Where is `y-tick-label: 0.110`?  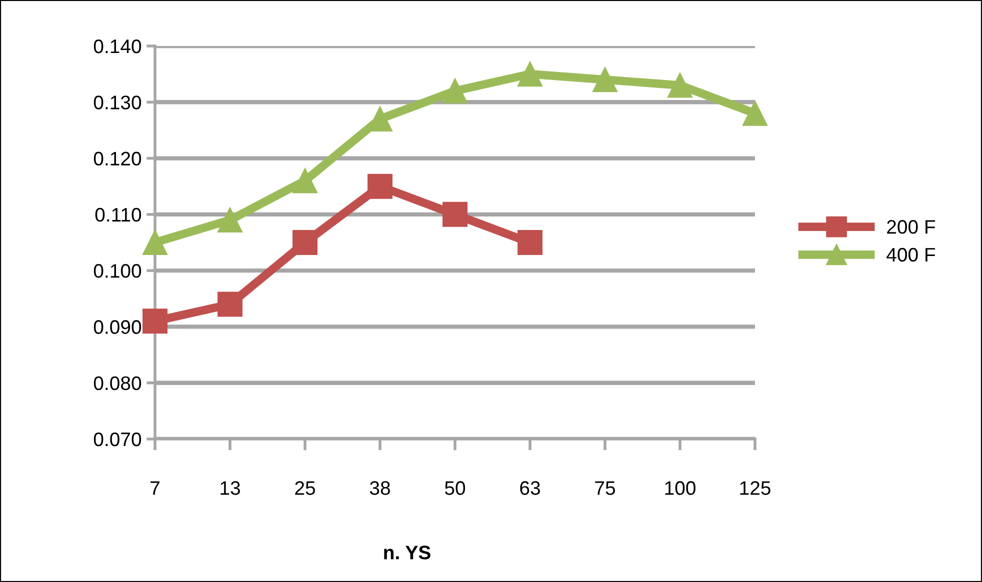 y-tick-label: 0.110 is located at coordinates (118, 215).